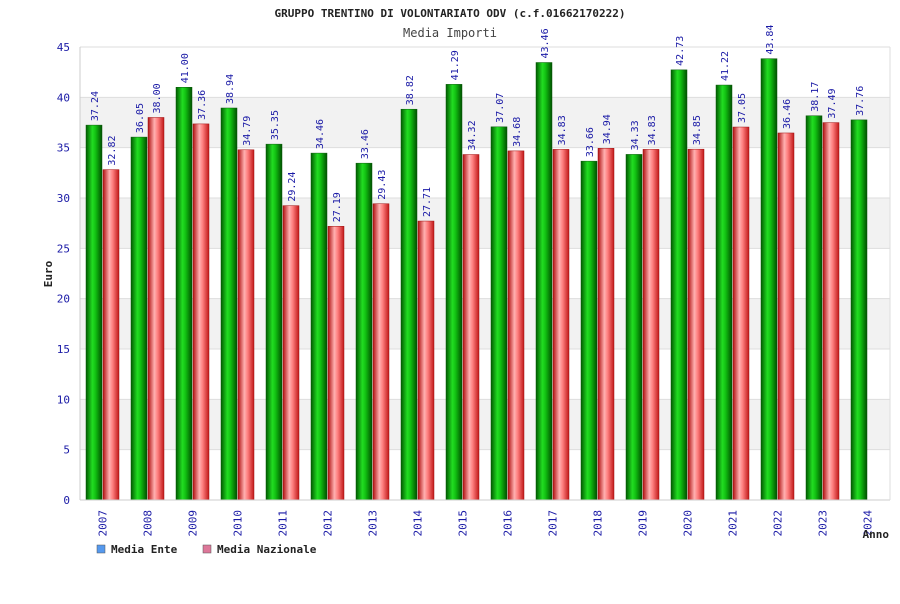 The height and width of the screenshot is (604, 900). What do you see at coordinates (517, 132) in the screenshot?
I see `data-label: 34.68` at bounding box center [517, 132].